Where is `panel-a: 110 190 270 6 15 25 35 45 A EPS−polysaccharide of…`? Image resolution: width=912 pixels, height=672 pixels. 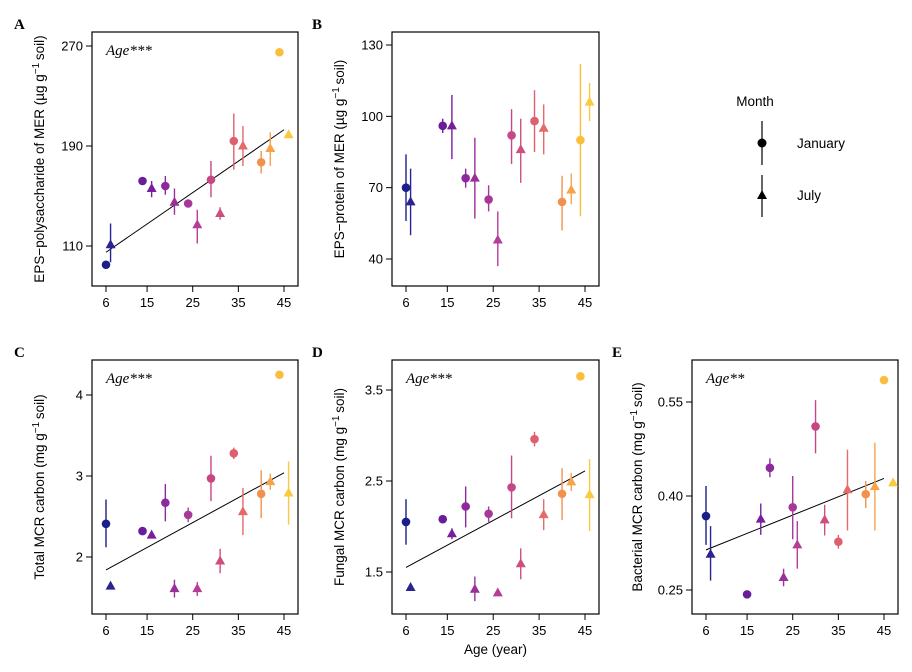
panel-a: 110 190 270 6 15 25 35 45 A EPS−polysaccharide of… is located at coordinates (156, 163).